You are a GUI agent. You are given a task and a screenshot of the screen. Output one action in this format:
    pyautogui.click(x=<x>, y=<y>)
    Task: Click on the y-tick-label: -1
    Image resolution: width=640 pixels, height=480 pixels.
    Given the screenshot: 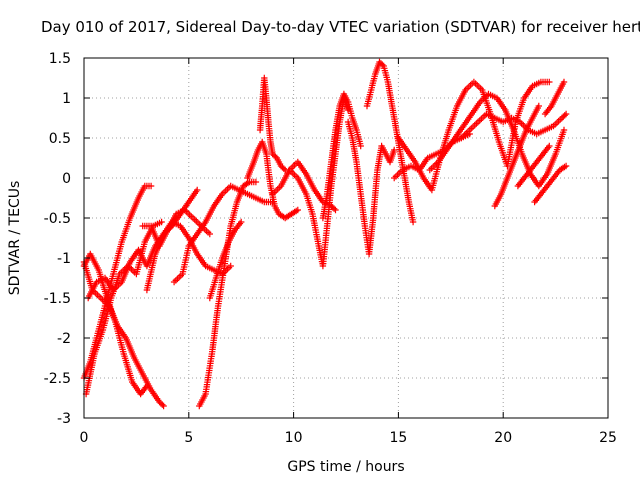 What is the action you would take?
    pyautogui.click(x=64, y=259)
    